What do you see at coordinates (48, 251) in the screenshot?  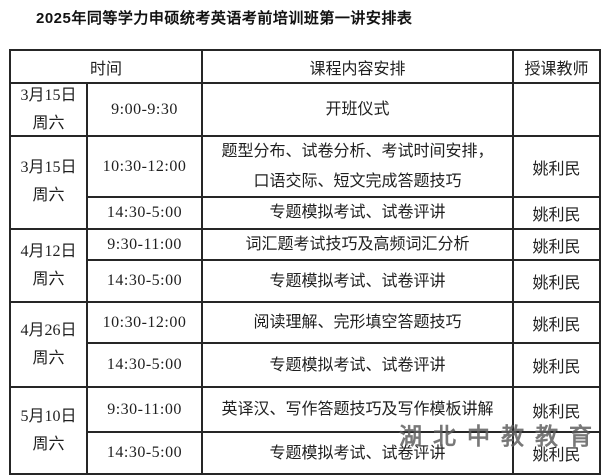 I see `date-text: 4月12日` at bounding box center [48, 251].